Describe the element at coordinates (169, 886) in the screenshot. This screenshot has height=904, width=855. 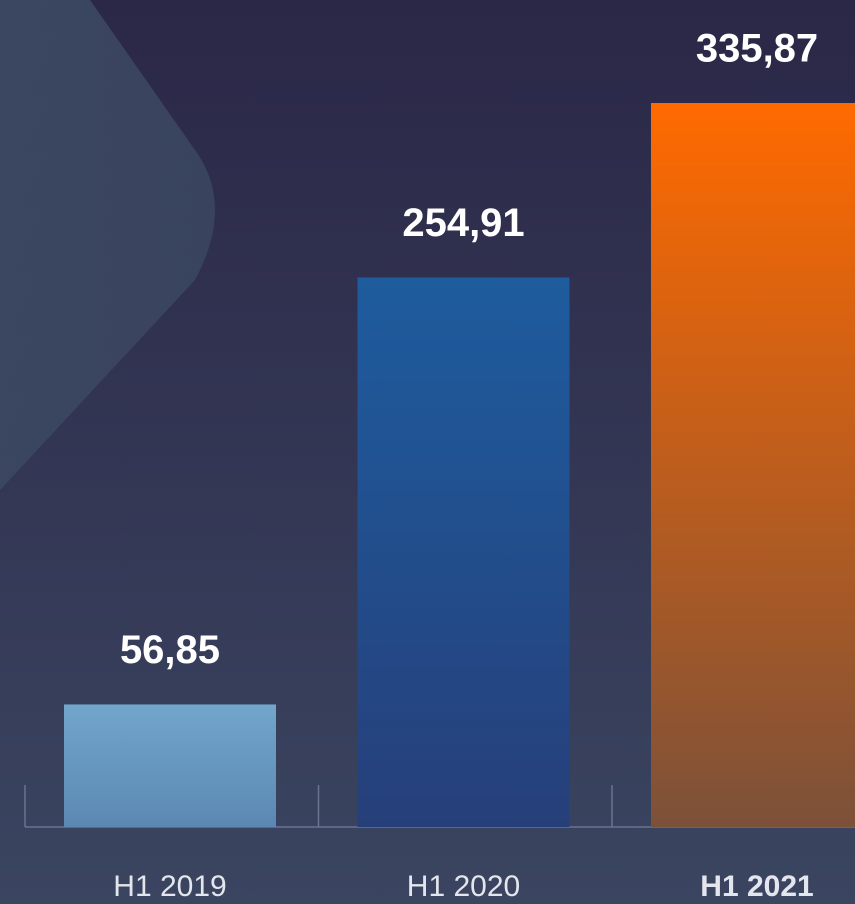
I see `x-tick-label: H1 2019` at that location.